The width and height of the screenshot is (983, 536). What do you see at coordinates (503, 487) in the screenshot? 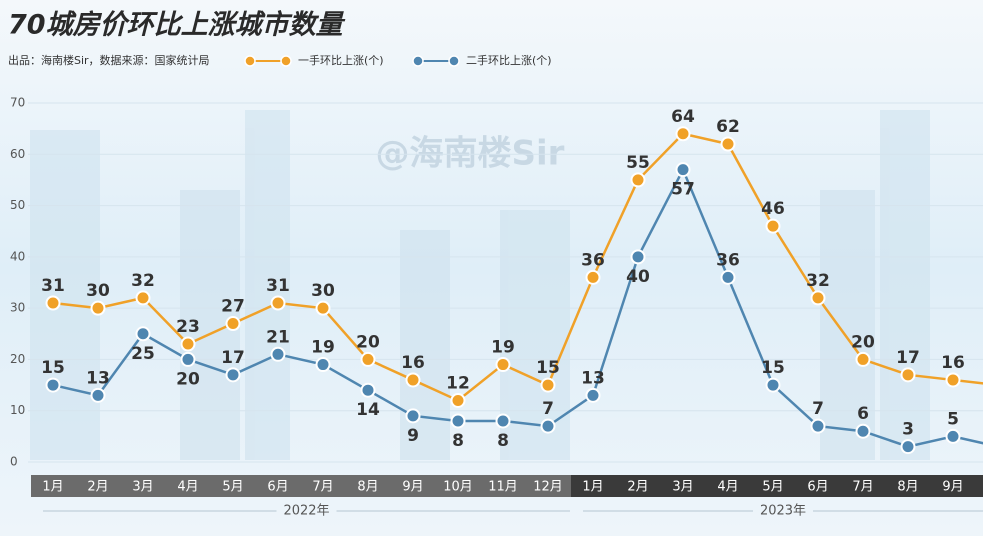
I see `x-tick-label: 11月` at bounding box center [503, 487].